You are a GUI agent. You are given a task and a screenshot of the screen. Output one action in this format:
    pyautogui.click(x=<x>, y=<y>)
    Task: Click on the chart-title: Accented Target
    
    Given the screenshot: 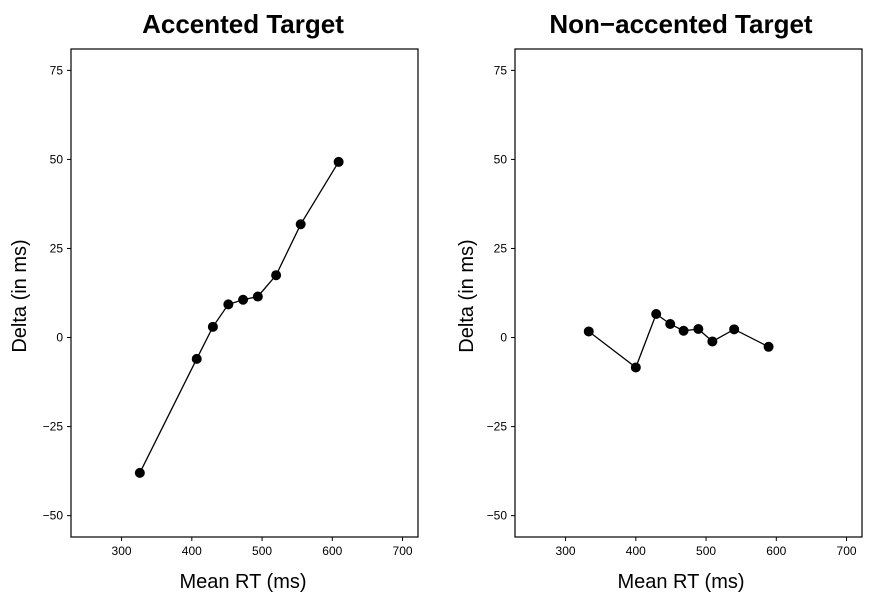 What is the action you would take?
    pyautogui.click(x=243, y=24)
    